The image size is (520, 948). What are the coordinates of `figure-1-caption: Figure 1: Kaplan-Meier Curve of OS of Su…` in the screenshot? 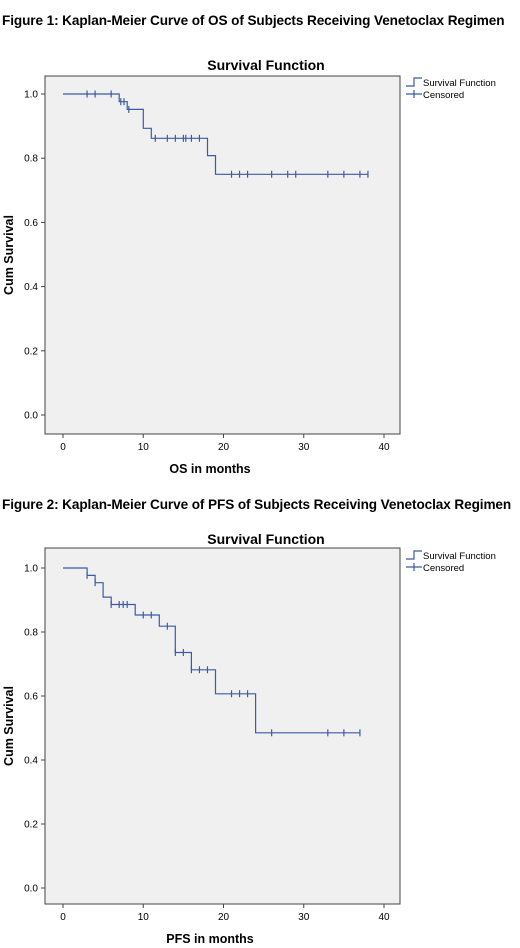 It's located at (253, 20).